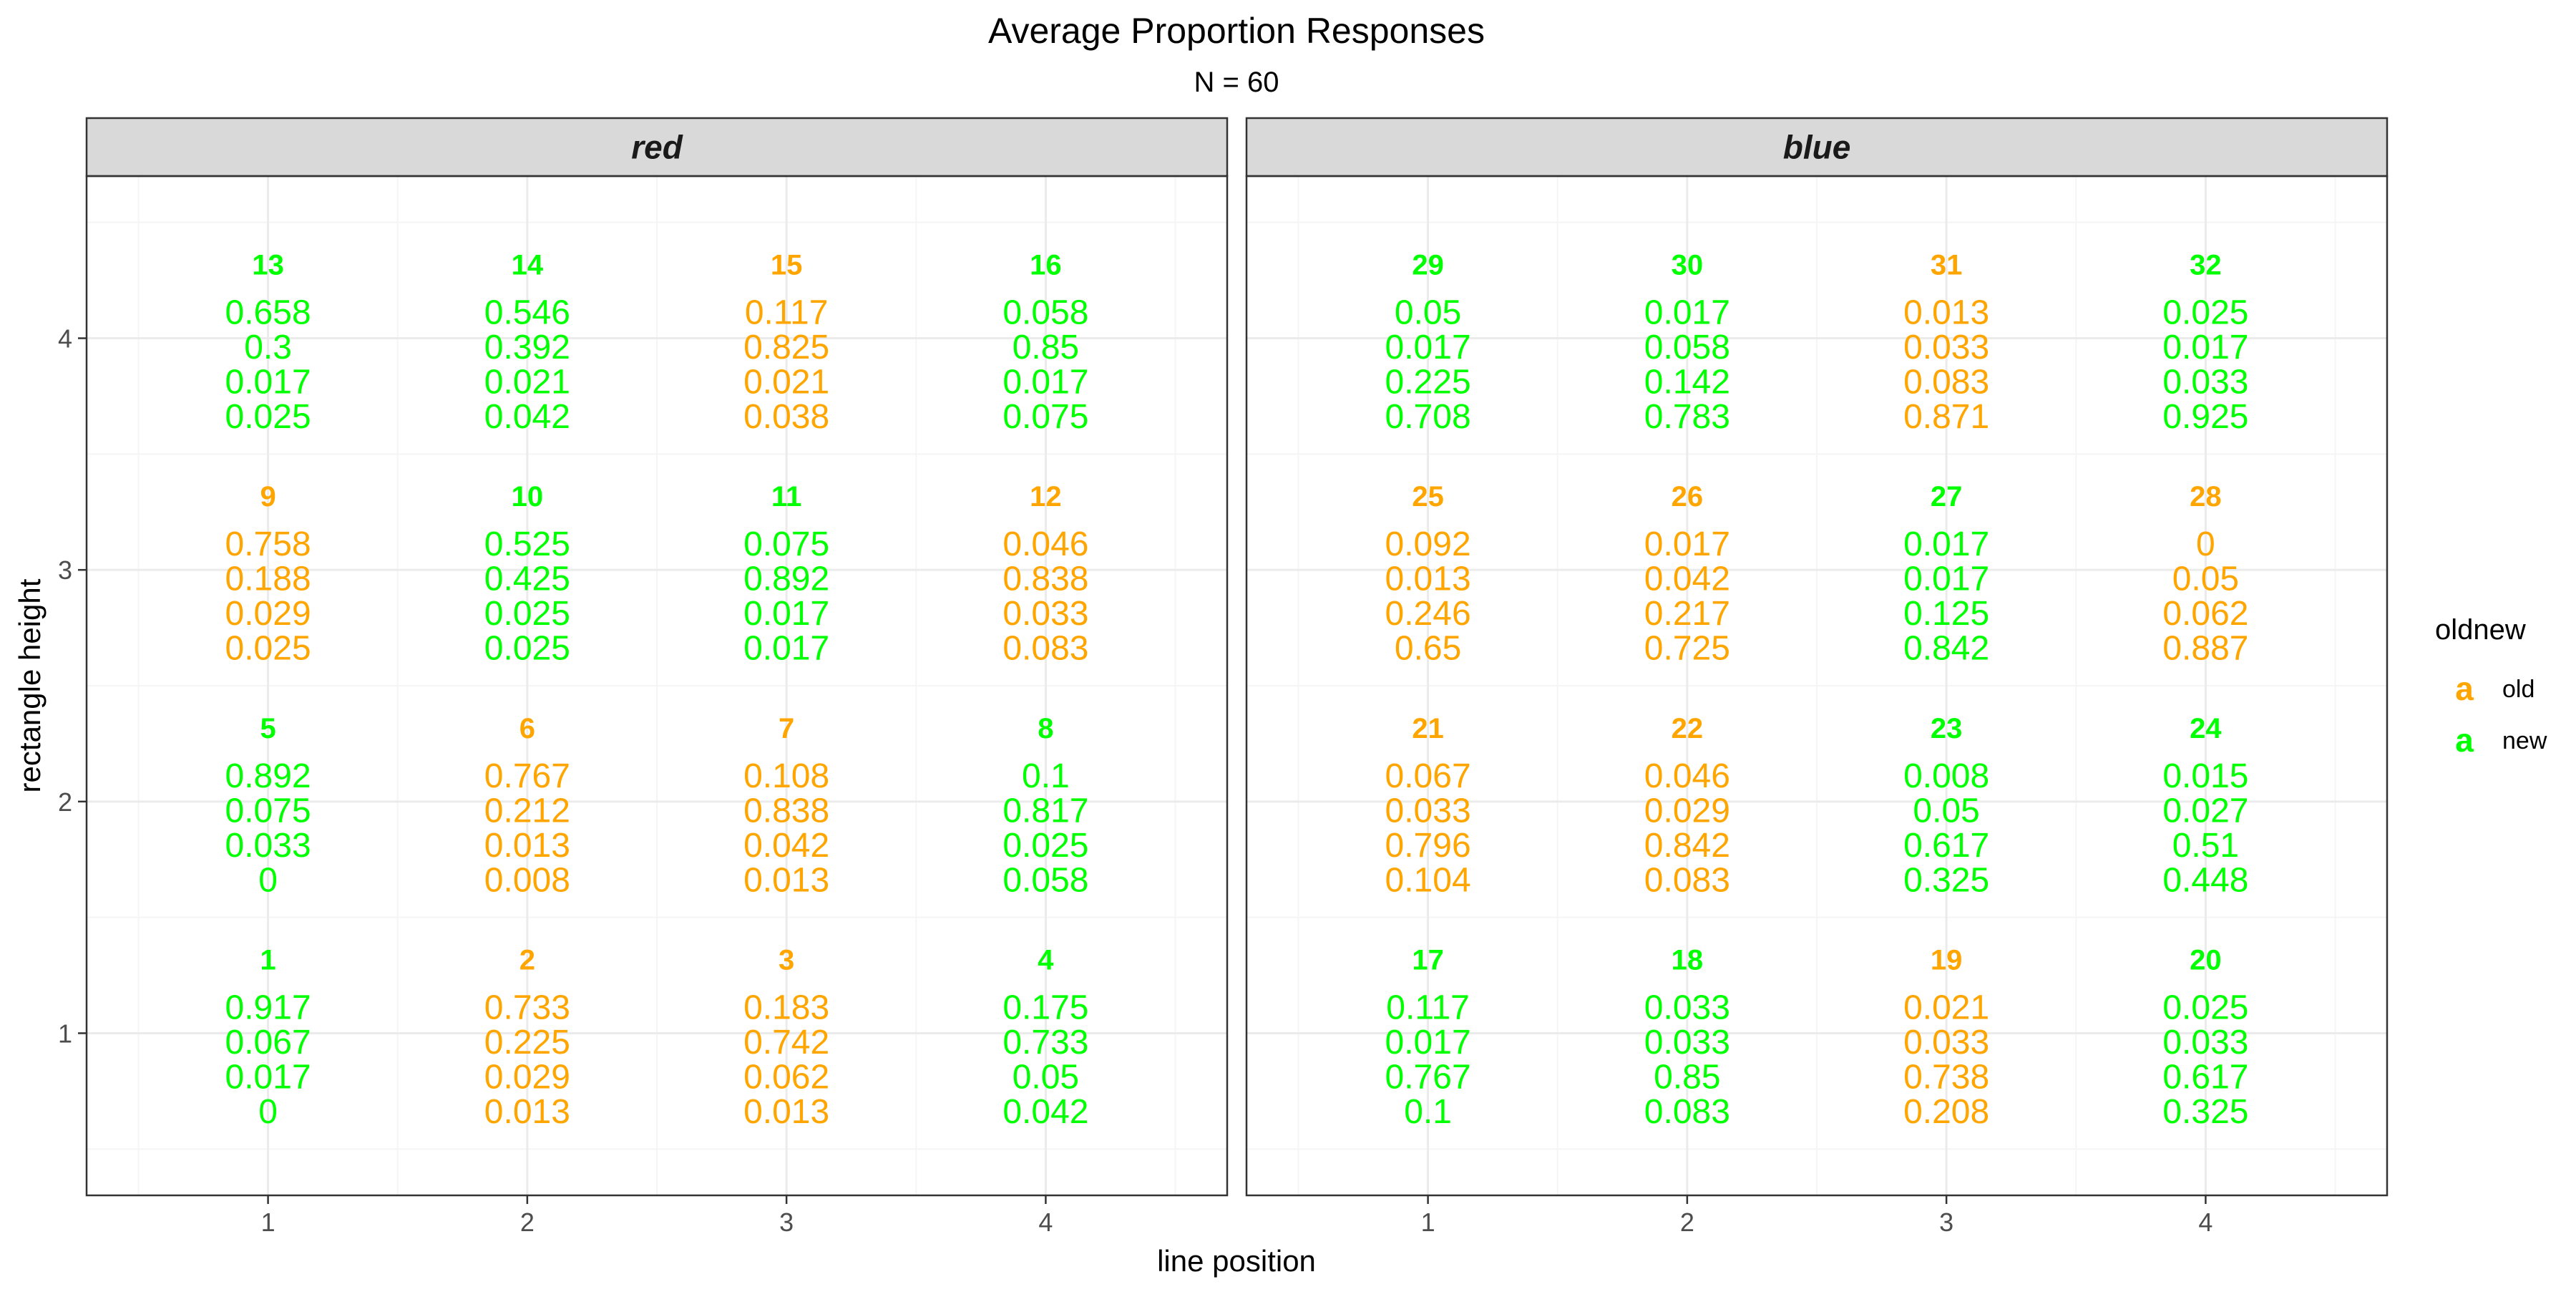  Describe the element at coordinates (1946, 880) in the screenshot. I see `cell-value-label: 0.325` at that location.